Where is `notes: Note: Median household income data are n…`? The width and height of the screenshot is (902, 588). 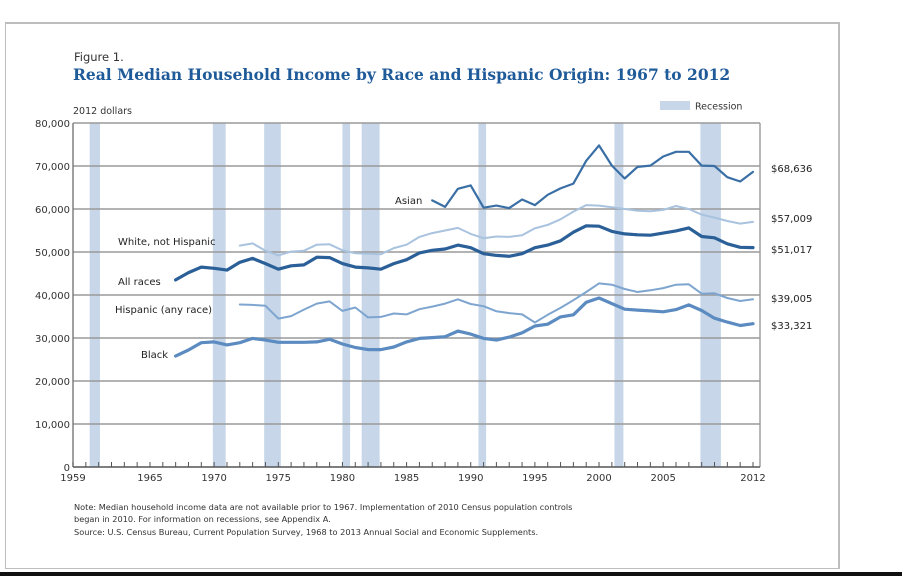 notes: Note: Median household income data are n… is located at coordinates (323, 519).